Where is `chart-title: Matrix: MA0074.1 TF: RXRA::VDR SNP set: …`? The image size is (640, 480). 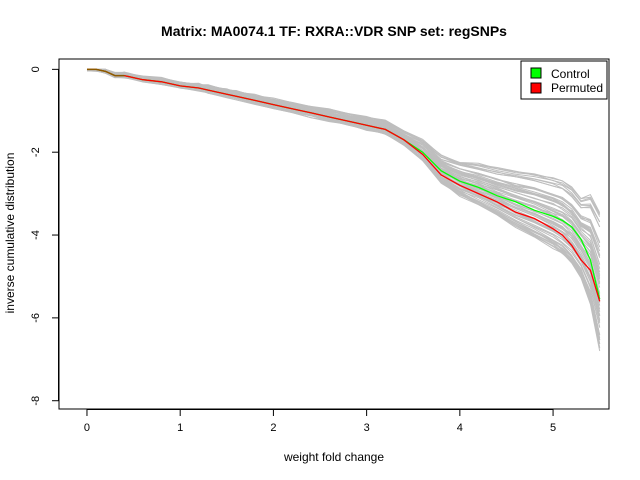
chart-title: Matrix: MA0074.1 TF: RXRA::VDR SNP set: … is located at coordinates (334, 31).